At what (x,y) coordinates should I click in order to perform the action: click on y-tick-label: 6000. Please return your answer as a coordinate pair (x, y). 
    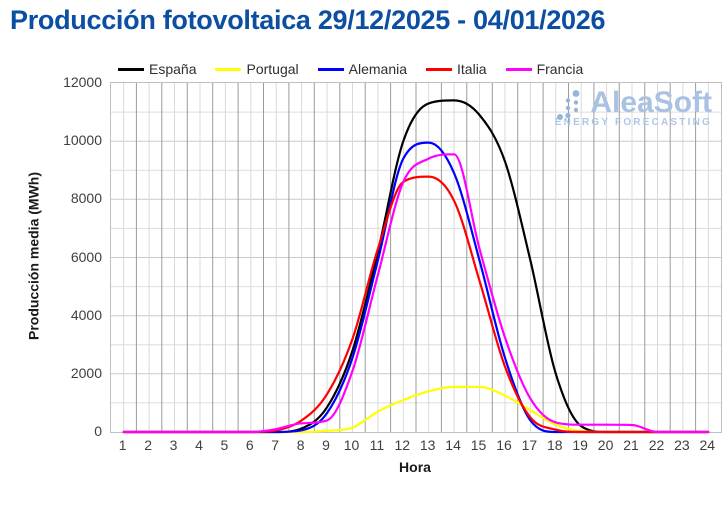
    Looking at the image, I should click on (86, 256).